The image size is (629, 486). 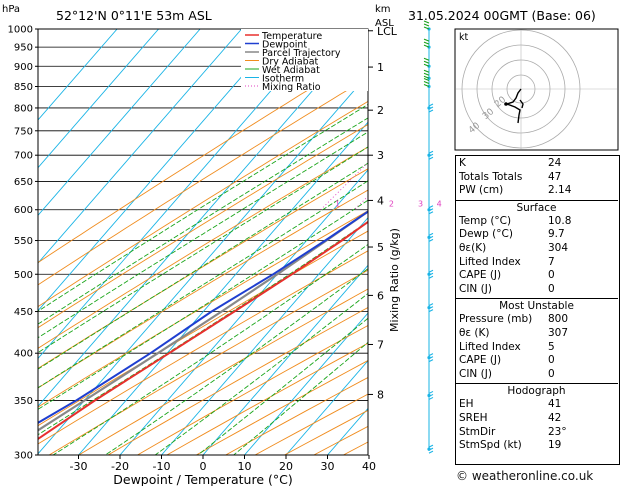 I want to click on wet-adiabat, so click(x=282, y=386).